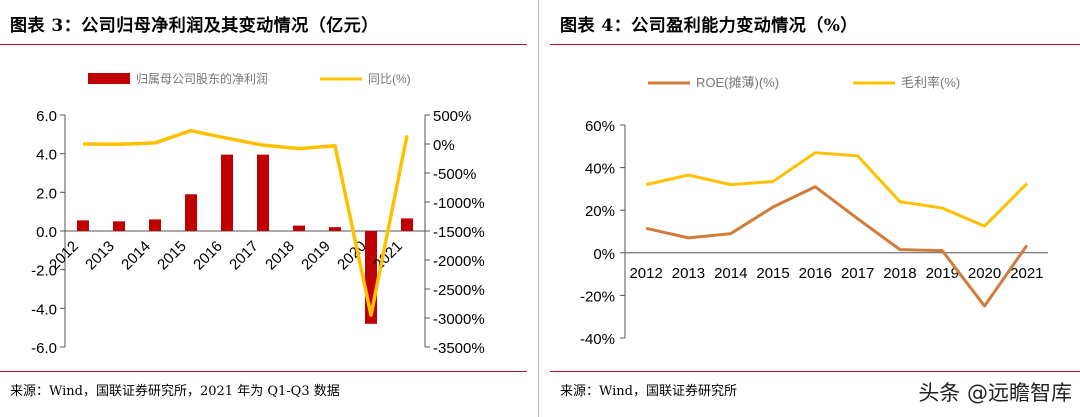 The width and height of the screenshot is (1080, 417). Describe the element at coordinates (815, 44) in the screenshot. I see `right-title-rule` at that location.